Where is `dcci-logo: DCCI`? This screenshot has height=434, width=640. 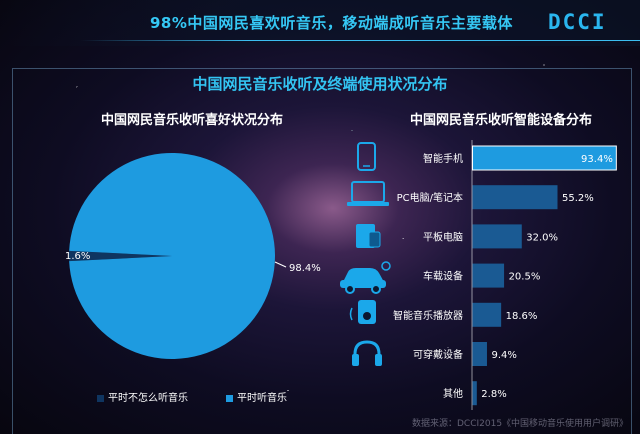 dcci-logo: DCCI is located at coordinates (577, 22).